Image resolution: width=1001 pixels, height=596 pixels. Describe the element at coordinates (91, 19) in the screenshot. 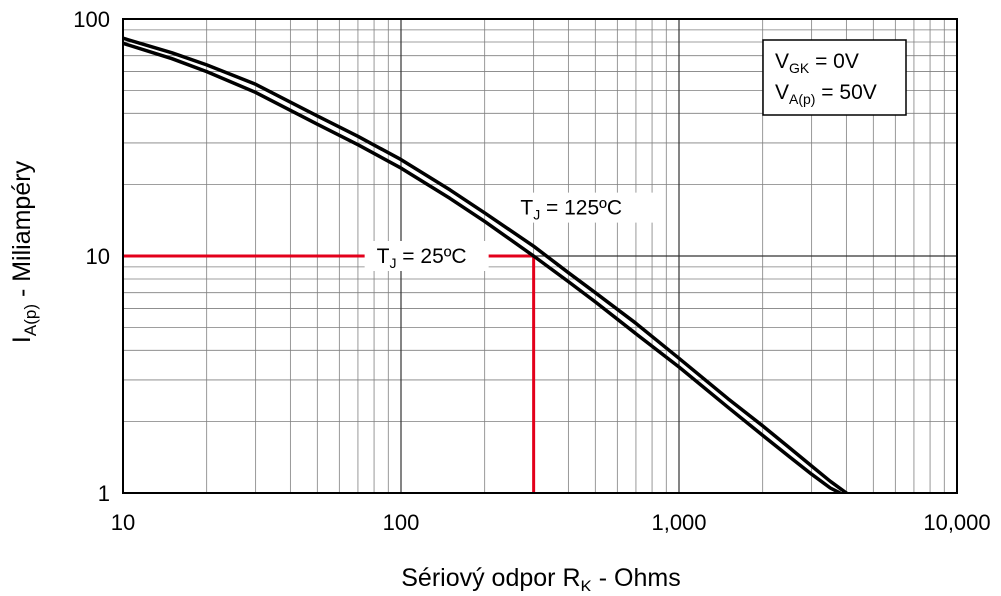

I see `y-tick-label: 100` at that location.